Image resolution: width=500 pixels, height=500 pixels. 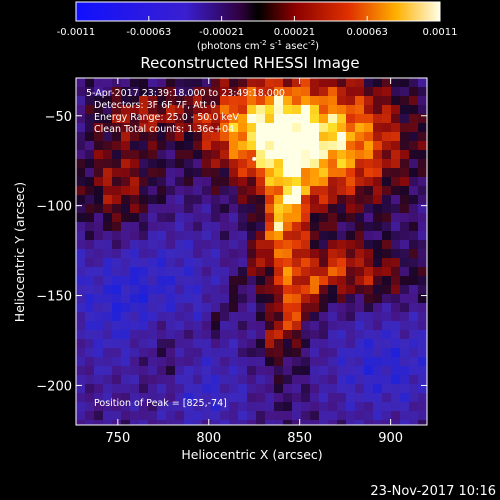 What do you see at coordinates (58, 117) in the screenshot?
I see `y-tick-label: −50` at bounding box center [58, 117].